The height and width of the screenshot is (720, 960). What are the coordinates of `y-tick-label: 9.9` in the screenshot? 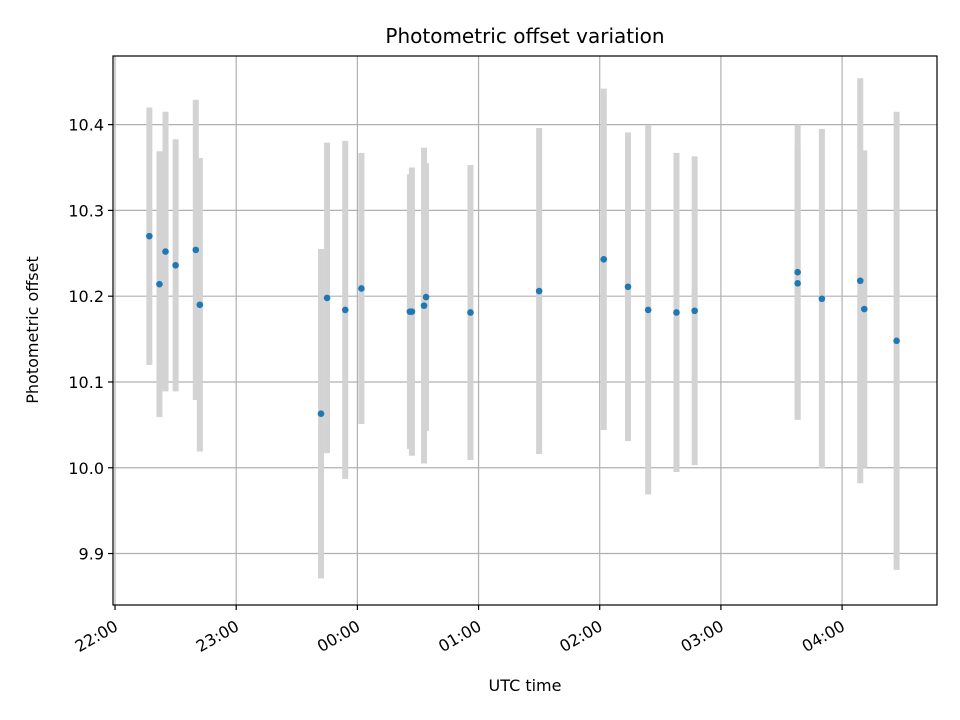 It's located at (91, 554).